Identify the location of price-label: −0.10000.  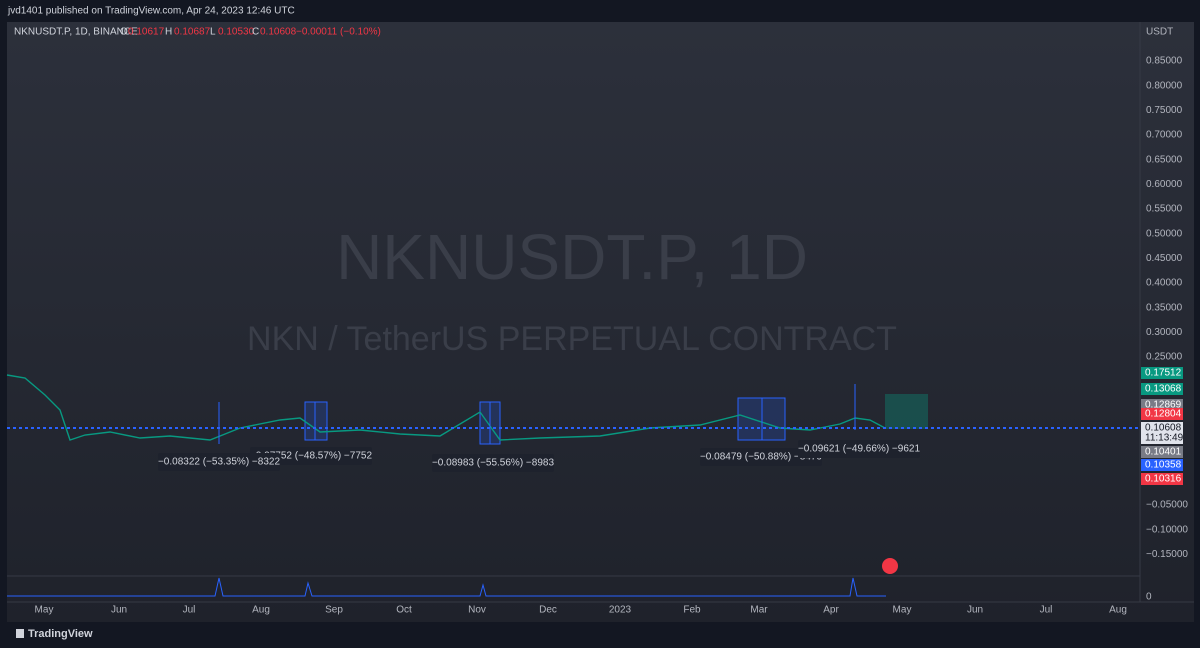
(1167, 529).